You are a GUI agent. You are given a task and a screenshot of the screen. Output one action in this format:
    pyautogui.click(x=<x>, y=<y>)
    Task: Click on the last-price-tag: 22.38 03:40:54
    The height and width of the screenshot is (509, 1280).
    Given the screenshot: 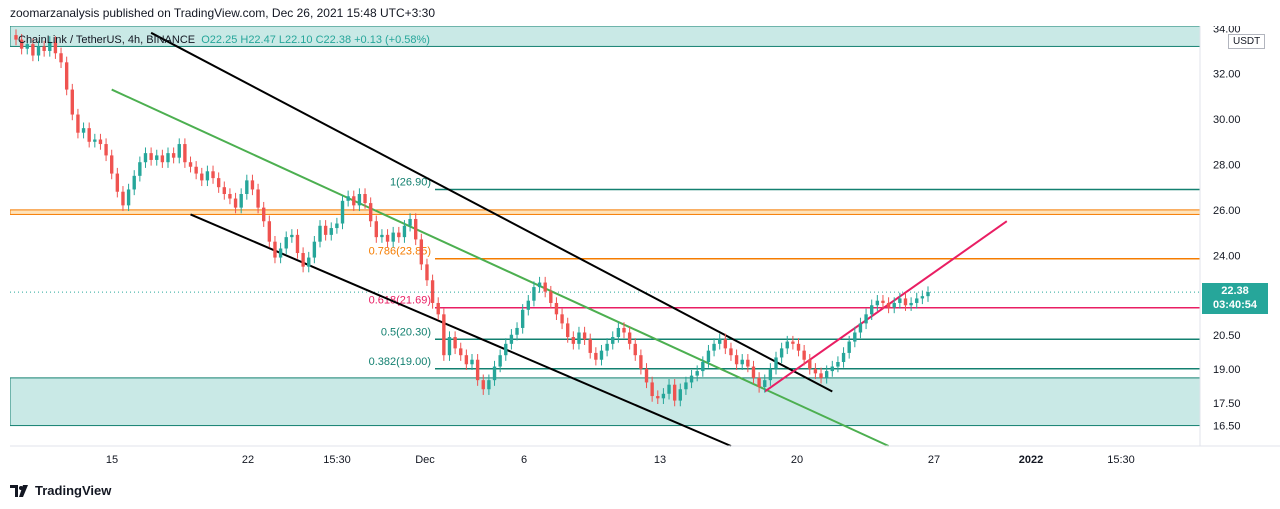 What is the action you would take?
    pyautogui.click(x=1235, y=299)
    